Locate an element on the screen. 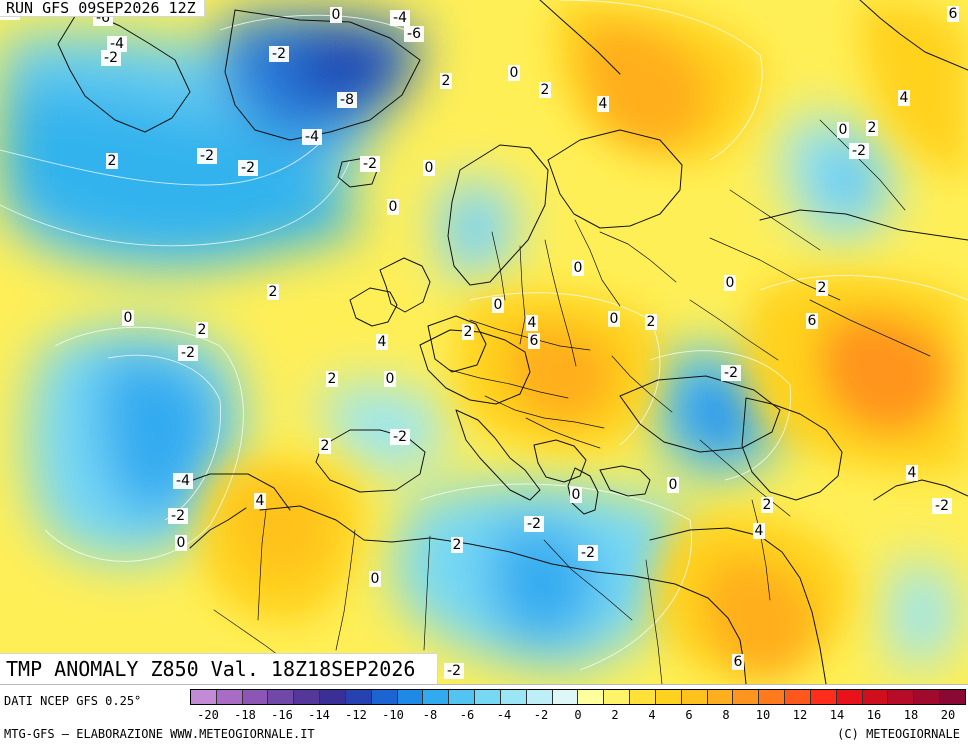 The width and height of the screenshot is (968, 745). legend-tick-label: -20 is located at coordinates (208, 715).